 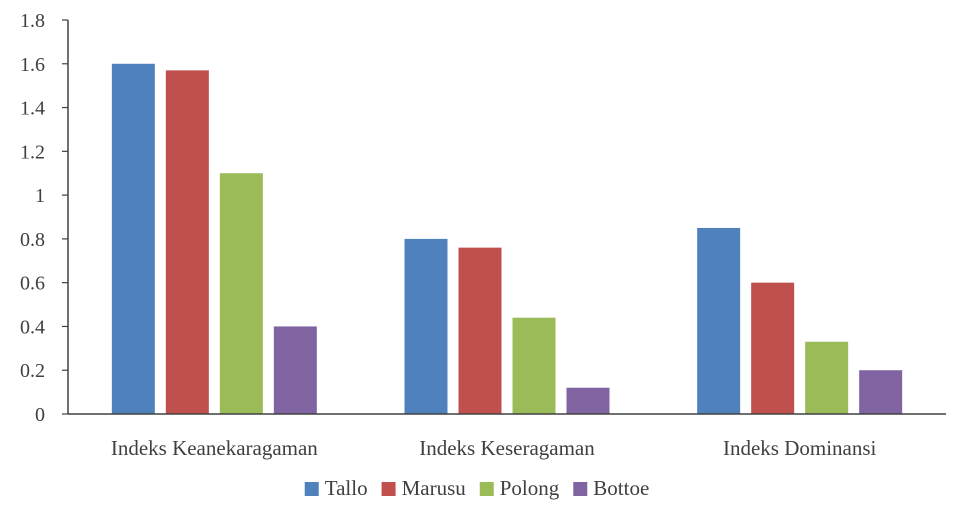 I want to click on legend-label-tallo: Tallo, so click(x=346, y=488).